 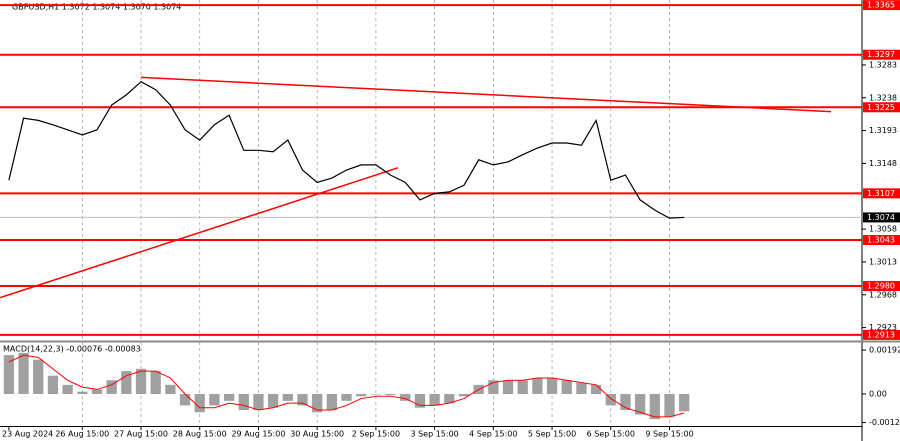 I want to click on level-label: 1.2980, so click(x=881, y=286).